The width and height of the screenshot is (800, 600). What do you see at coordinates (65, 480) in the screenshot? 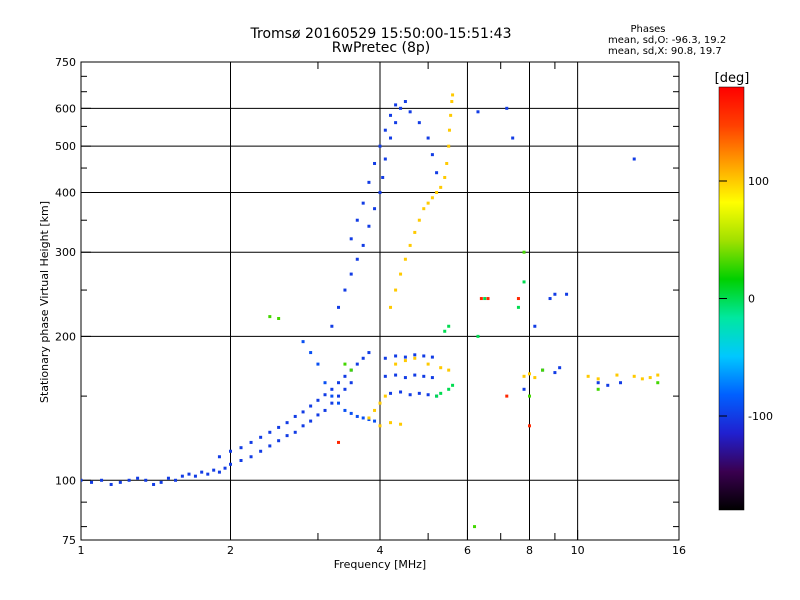
I see `y-tick-label: 100` at bounding box center [65, 480].